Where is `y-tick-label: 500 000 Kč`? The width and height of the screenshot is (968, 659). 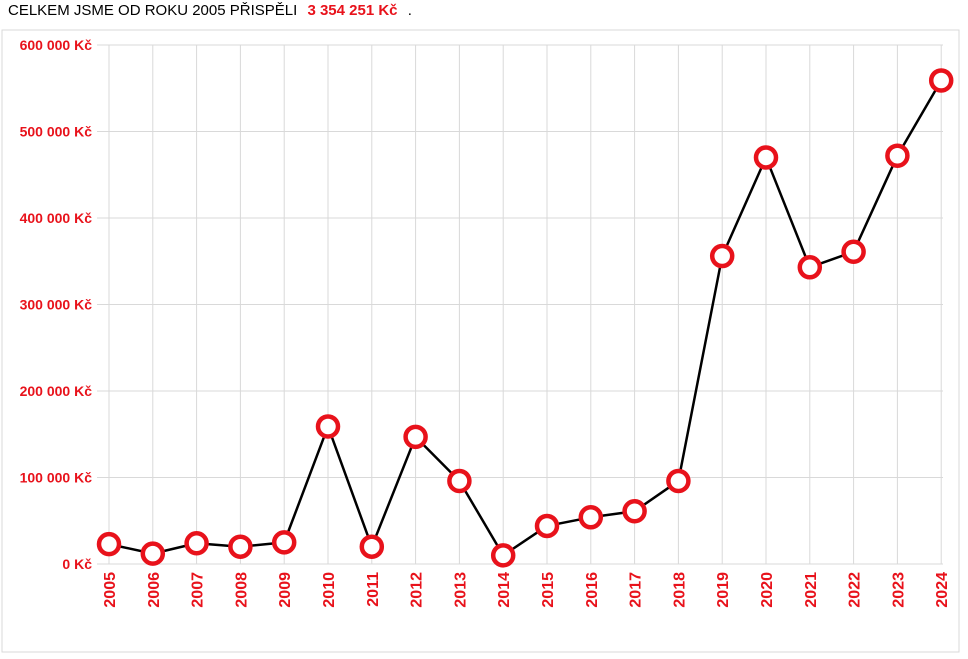 y-tick-label: 500 000 Kč is located at coordinates (56, 132).